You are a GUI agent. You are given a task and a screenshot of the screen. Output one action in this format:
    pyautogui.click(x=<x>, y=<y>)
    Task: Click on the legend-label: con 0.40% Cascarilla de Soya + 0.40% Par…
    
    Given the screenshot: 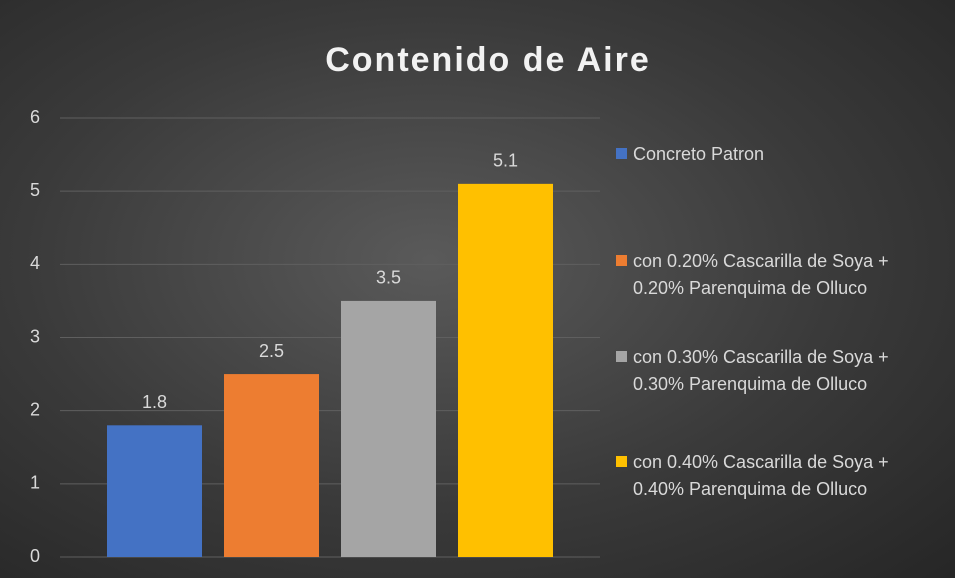 What is the action you would take?
    pyautogui.click(x=761, y=475)
    